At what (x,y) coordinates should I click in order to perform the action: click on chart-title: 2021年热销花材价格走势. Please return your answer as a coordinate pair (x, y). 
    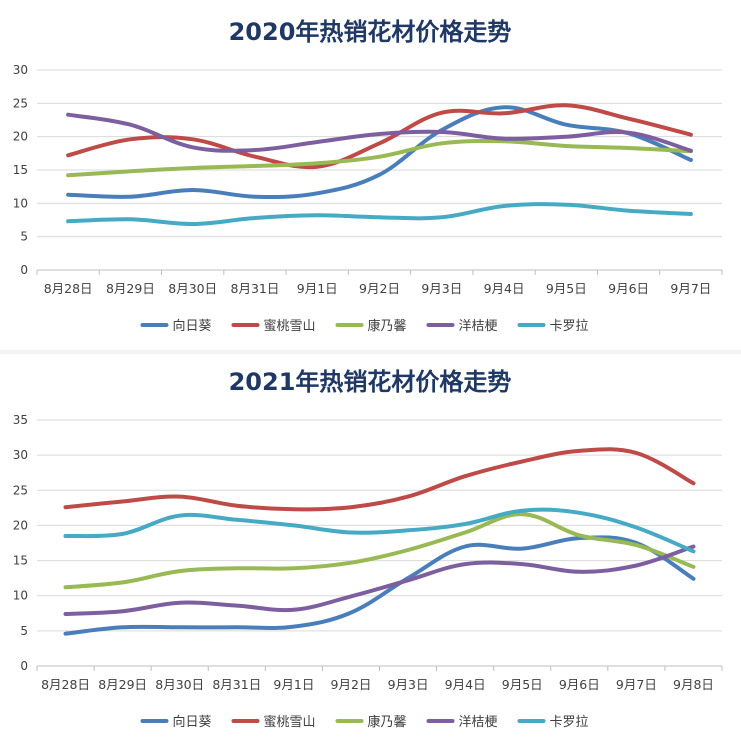
    Looking at the image, I should click on (370, 382).